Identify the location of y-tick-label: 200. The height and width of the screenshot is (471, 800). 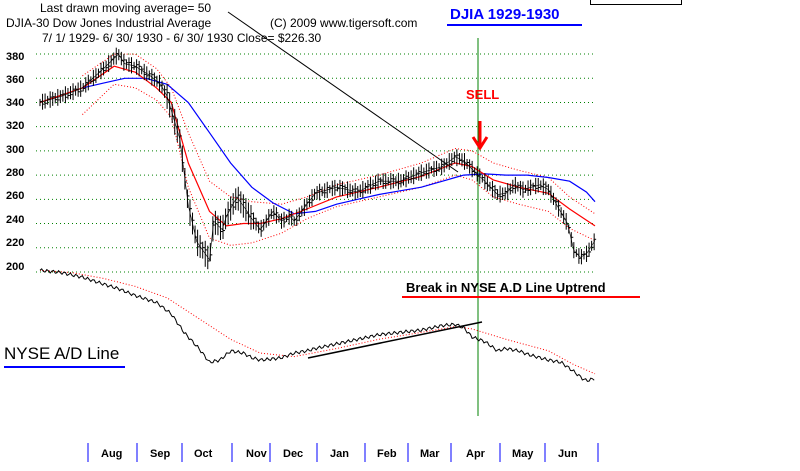
(15, 267).